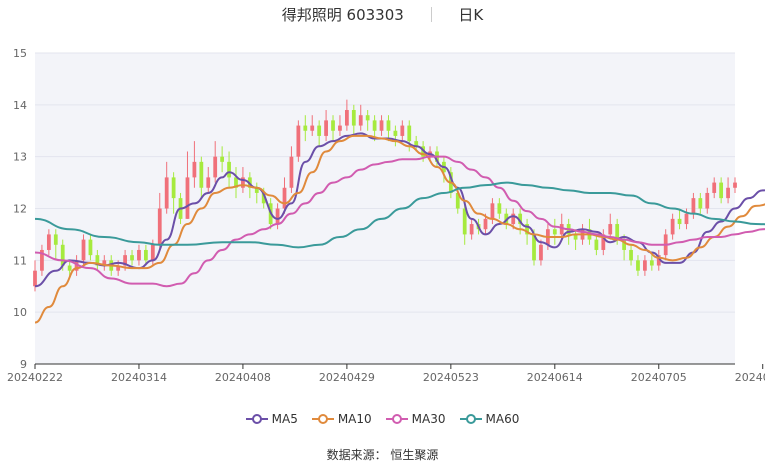 This screenshot has width=765, height=465. Describe the element at coordinates (354, 419) in the screenshot. I see `legend-label: MA10` at that location.